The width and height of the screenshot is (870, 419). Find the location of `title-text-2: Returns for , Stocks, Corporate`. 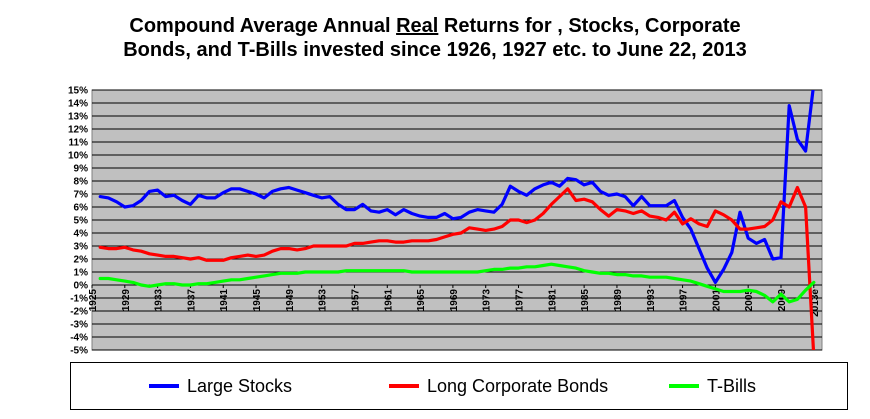

title-text-2: Returns for , Stocks, Corporate is located at coordinates (589, 26).